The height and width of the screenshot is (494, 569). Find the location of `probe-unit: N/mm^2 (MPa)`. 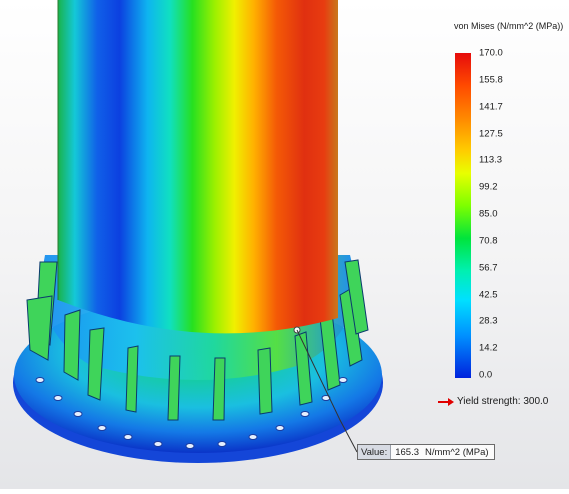

probe-unit: N/mm^2 (MPa) is located at coordinates (457, 452).